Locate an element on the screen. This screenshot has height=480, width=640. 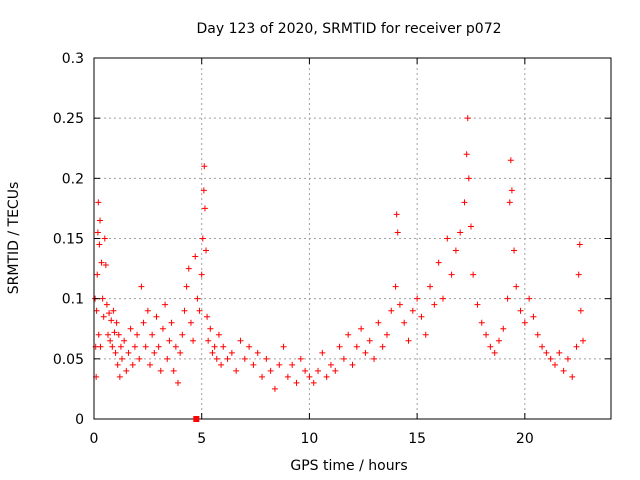
marker-box is located at coordinates (196, 419).